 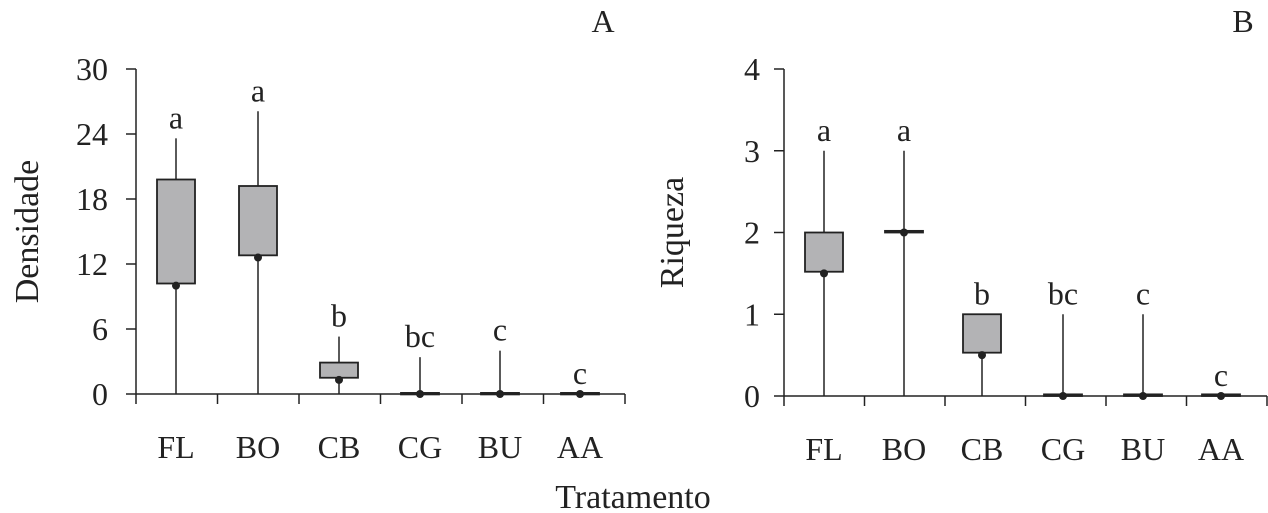 I want to click on y-axis-label: Riqueza, so click(x=672, y=232).